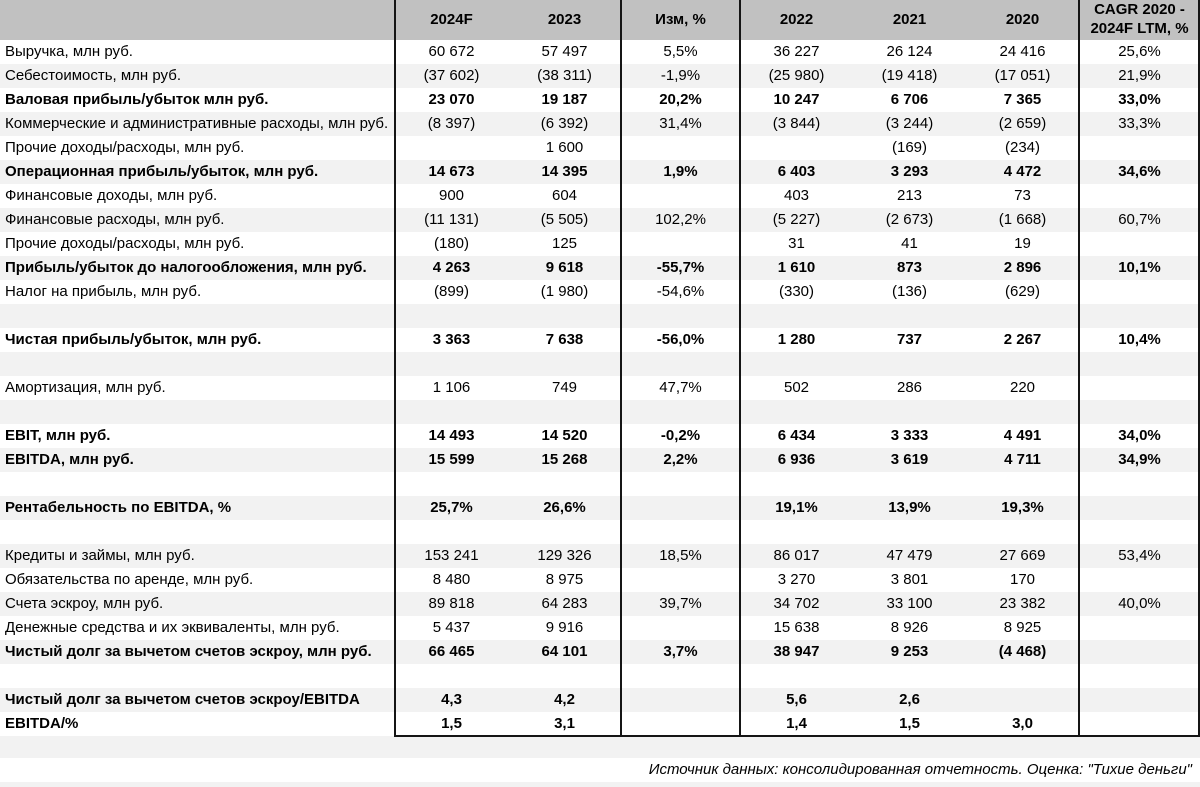 Image resolution: width=1200 pixels, height=787 pixels. Describe the element at coordinates (909, 123) in the screenshot. I see `cell: (3 244)` at that location.